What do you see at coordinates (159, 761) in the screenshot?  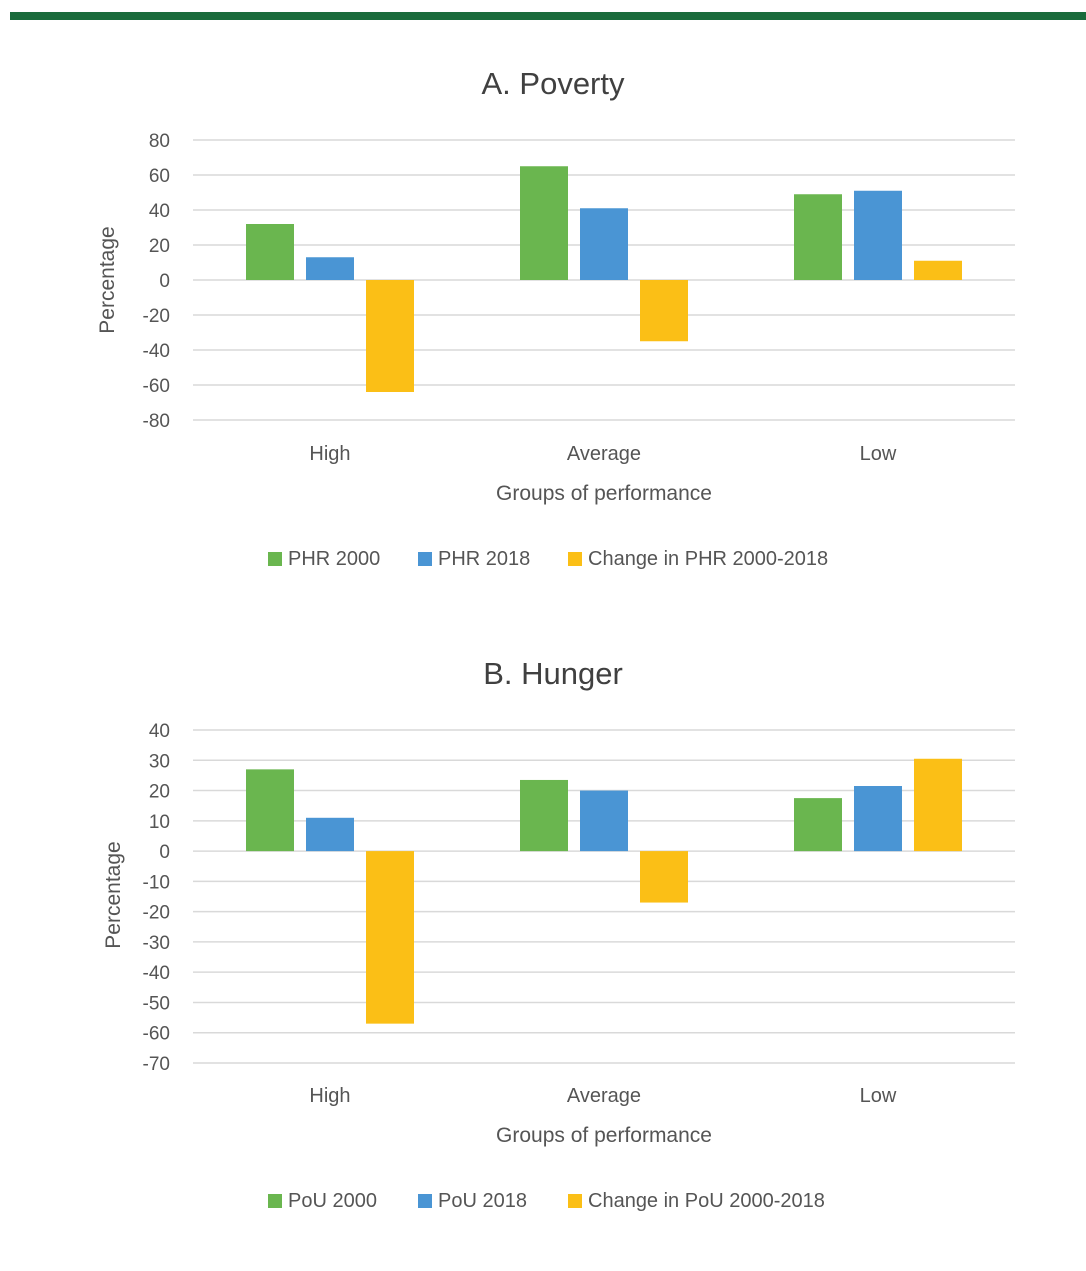 I see `y-tick-label: 30` at bounding box center [159, 761].